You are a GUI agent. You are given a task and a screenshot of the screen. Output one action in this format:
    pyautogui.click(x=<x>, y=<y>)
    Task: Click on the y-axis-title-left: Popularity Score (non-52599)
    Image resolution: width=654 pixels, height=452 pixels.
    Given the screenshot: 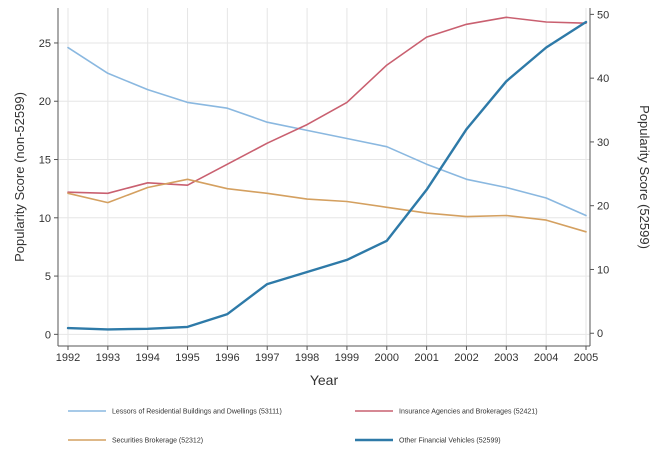 What is the action you would take?
    pyautogui.click(x=19, y=177)
    